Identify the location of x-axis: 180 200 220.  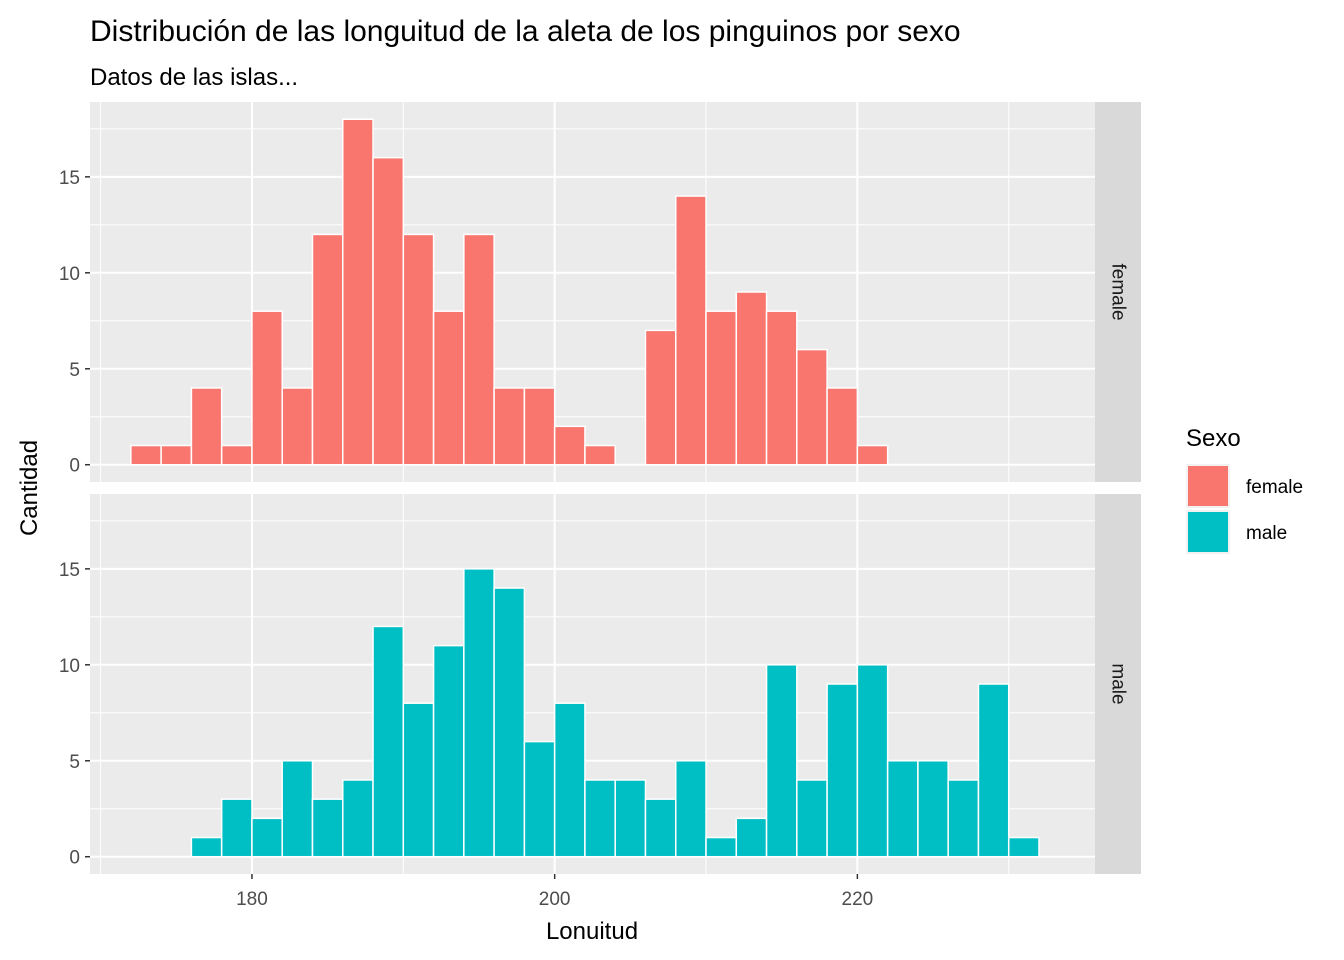
(554, 892).